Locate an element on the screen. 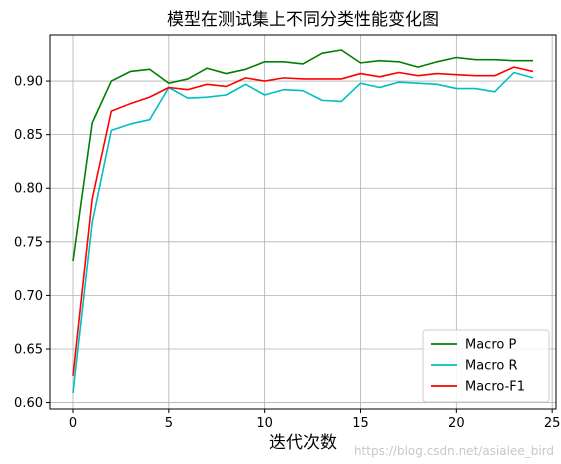 The image size is (561, 464). x-tick-label: 5 is located at coordinates (169, 423).